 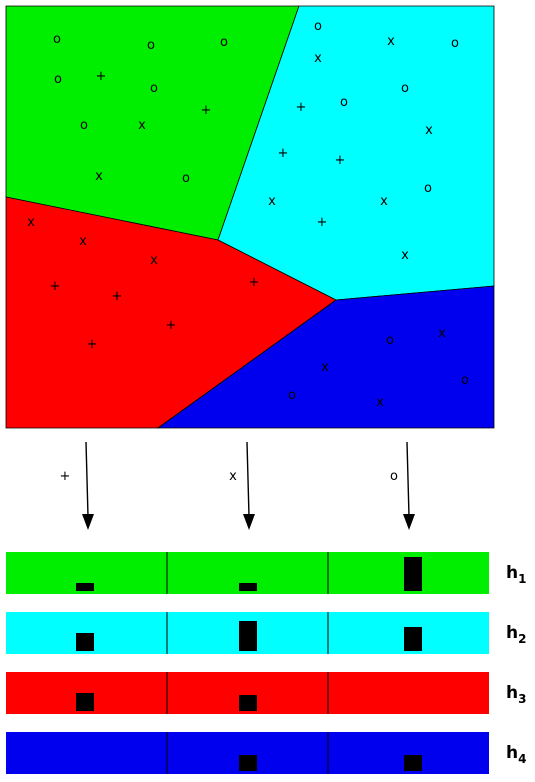 What do you see at coordinates (233, 476) in the screenshot?
I see `column-symbol: x` at bounding box center [233, 476].